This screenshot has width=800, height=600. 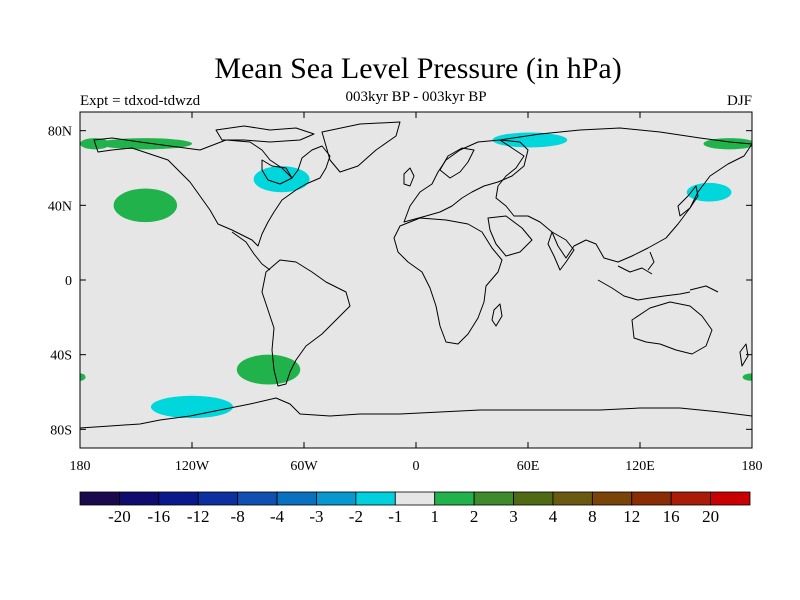 I want to click on y-tick-label: 40N, so click(x=60, y=206).